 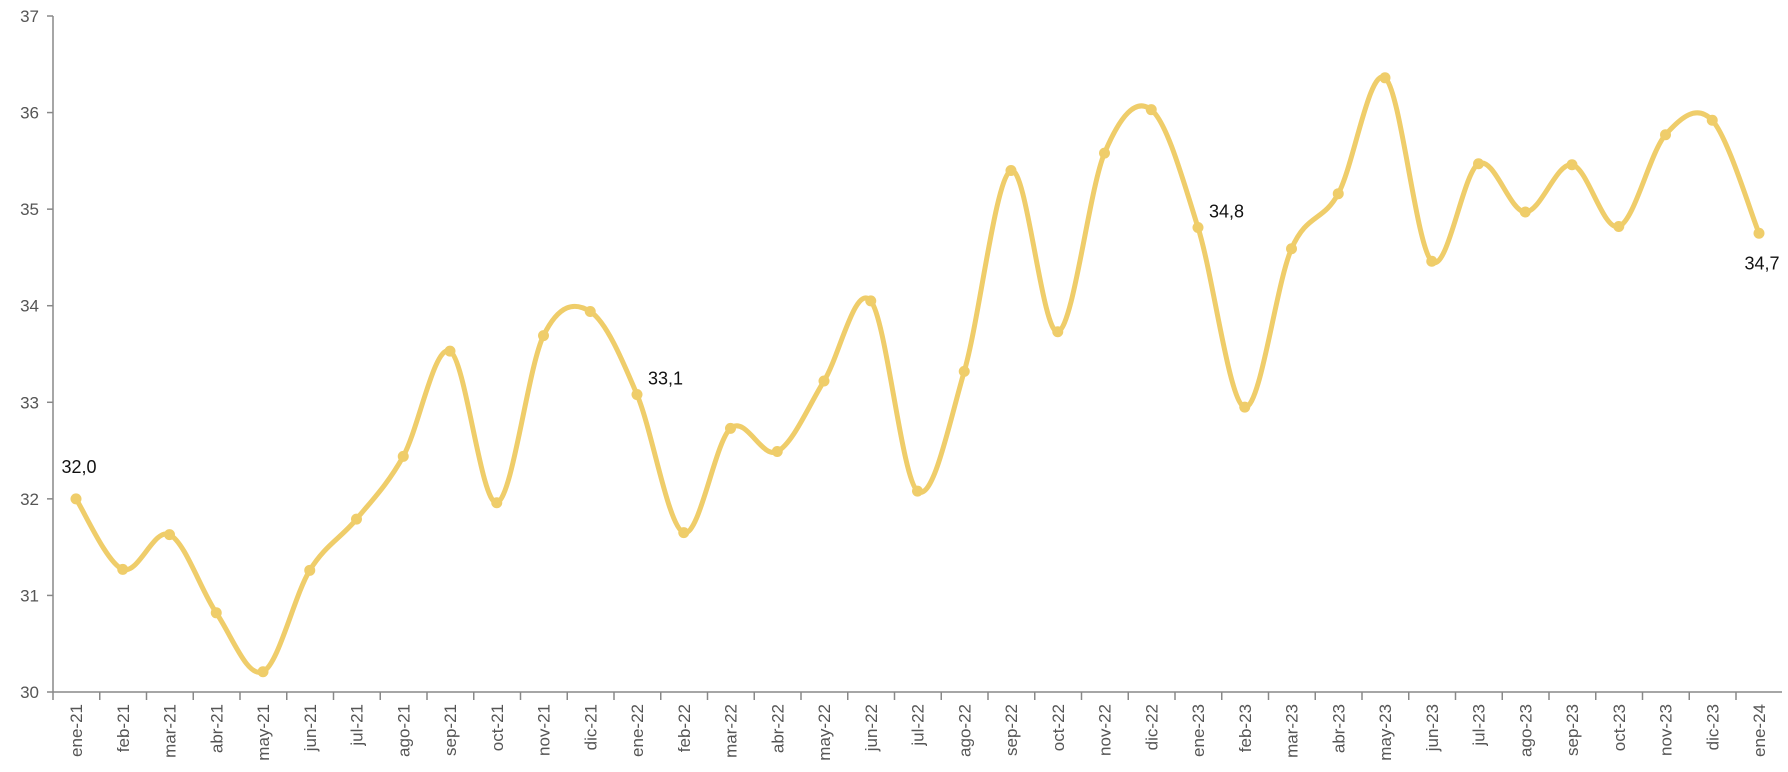 What do you see at coordinates (403, 730) in the screenshot?
I see `x-tick-label: ago-21` at bounding box center [403, 730].